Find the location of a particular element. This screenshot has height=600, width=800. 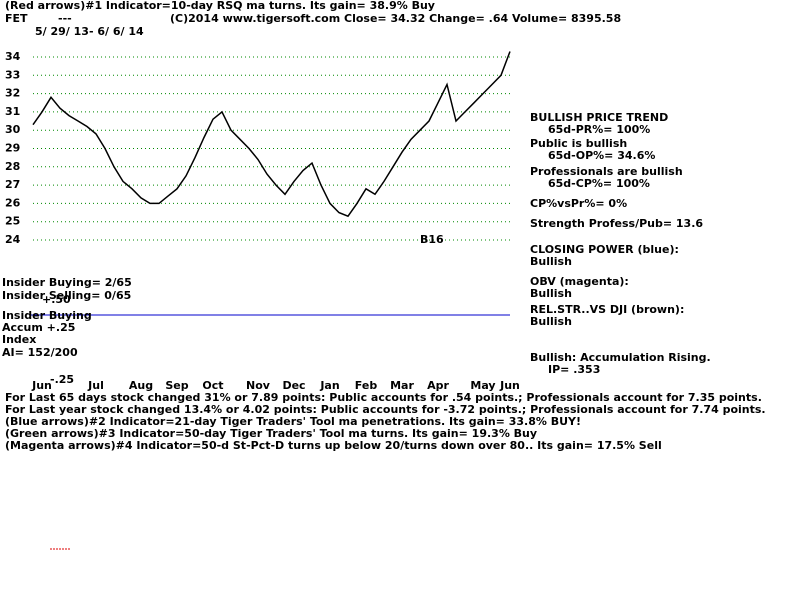

panel-label: AI= 152/200 is located at coordinates (40, 352).